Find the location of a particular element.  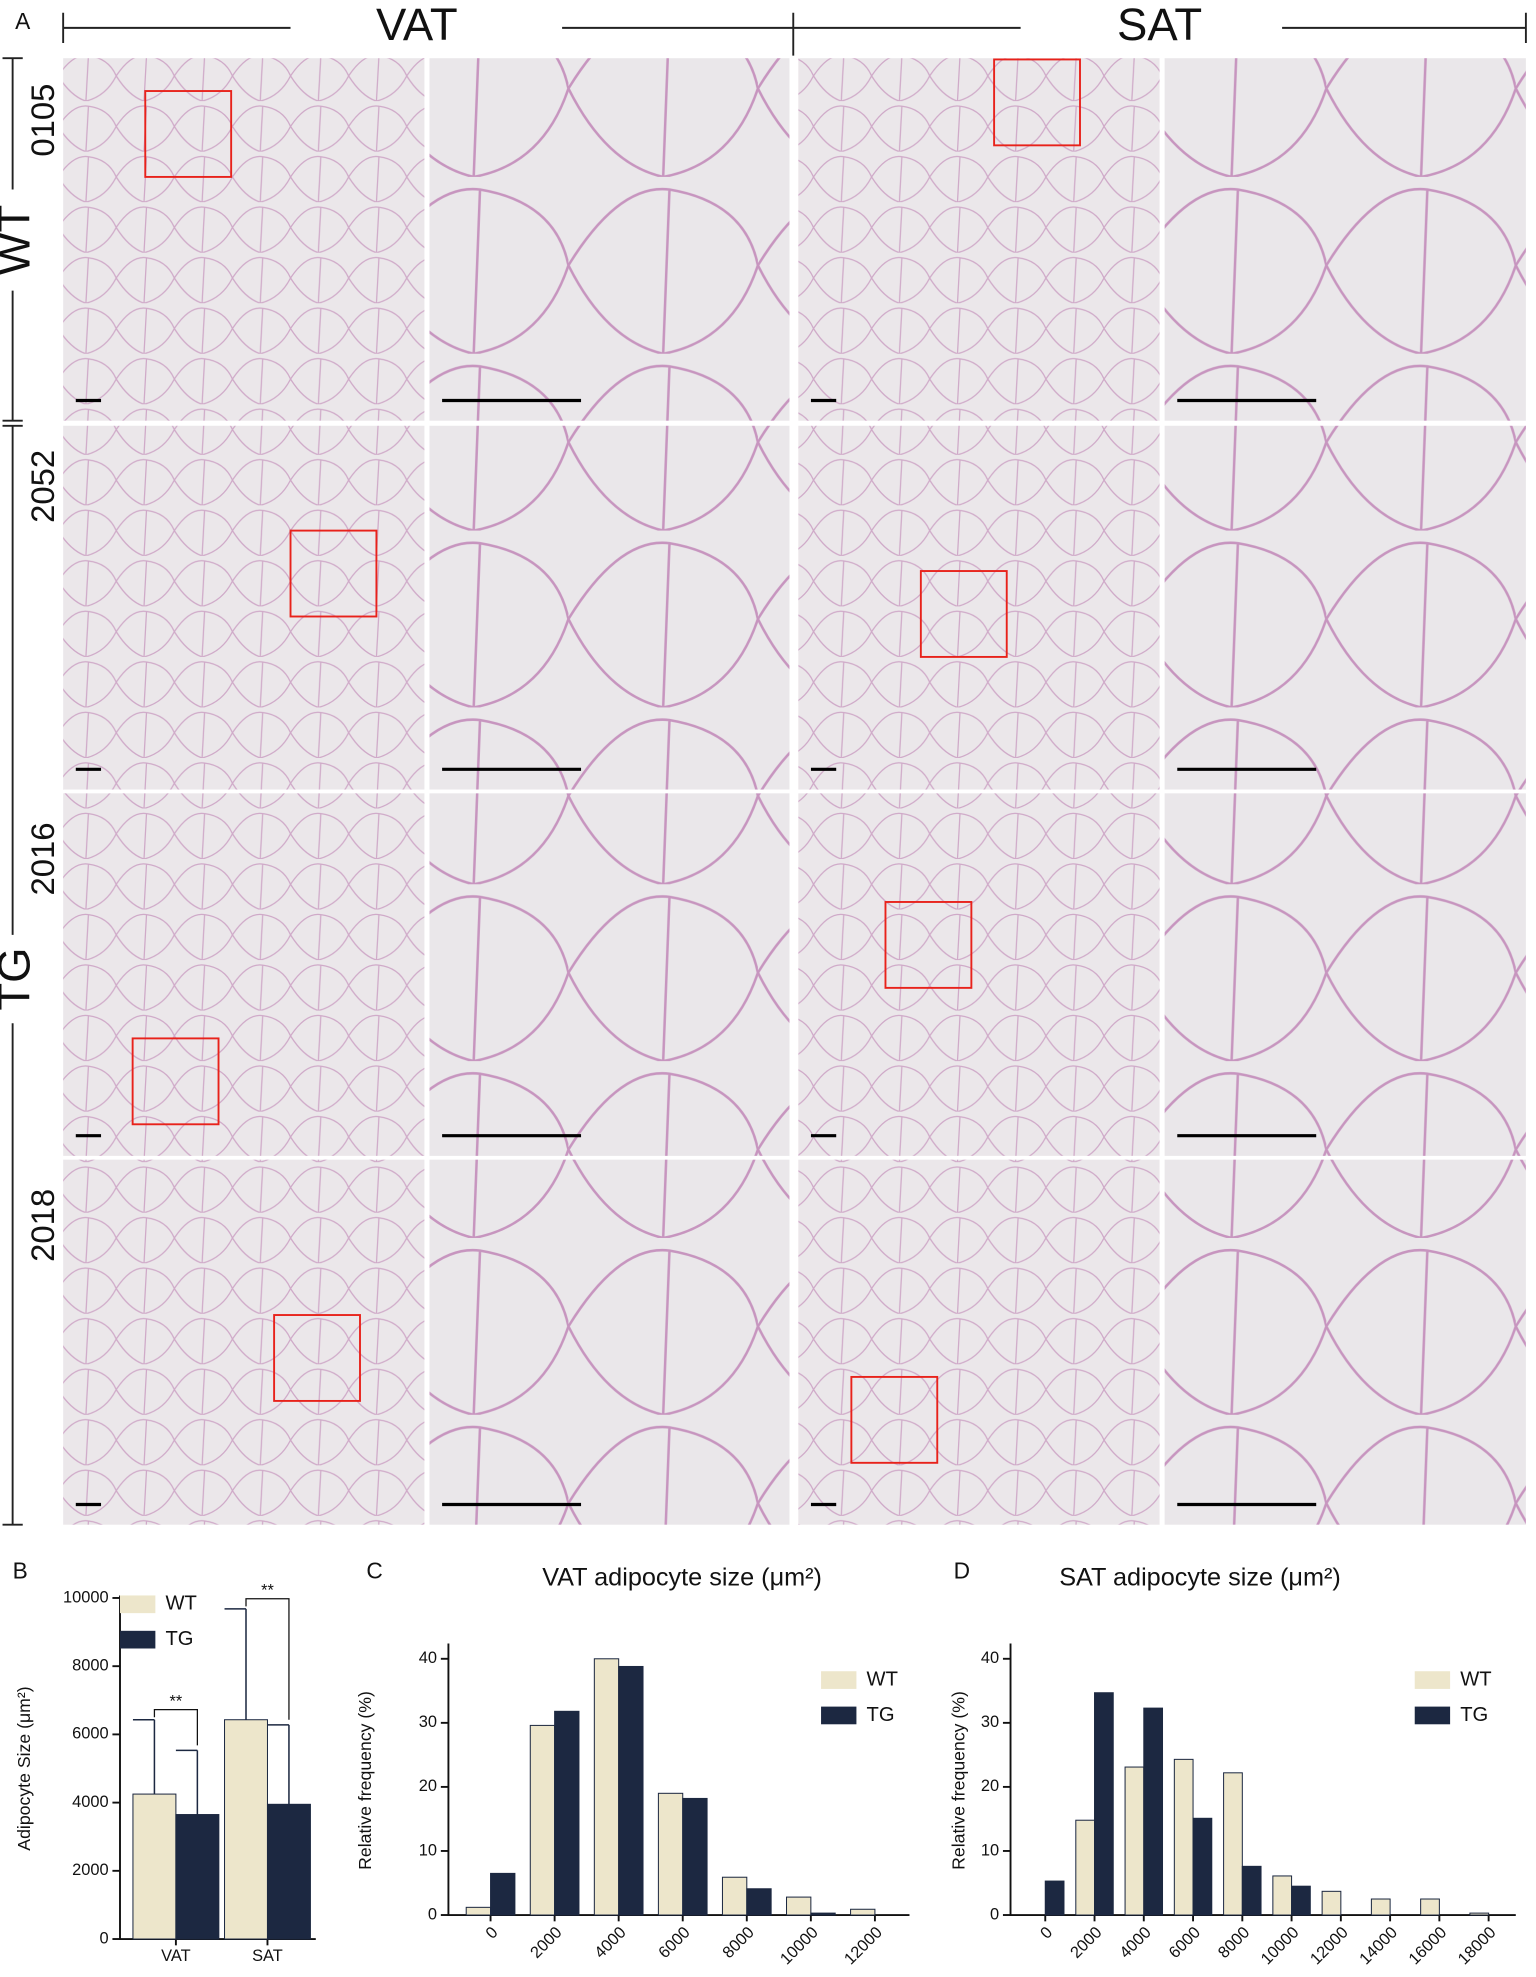

x-tick-label: 10000 is located at coordinates (1280, 1945).